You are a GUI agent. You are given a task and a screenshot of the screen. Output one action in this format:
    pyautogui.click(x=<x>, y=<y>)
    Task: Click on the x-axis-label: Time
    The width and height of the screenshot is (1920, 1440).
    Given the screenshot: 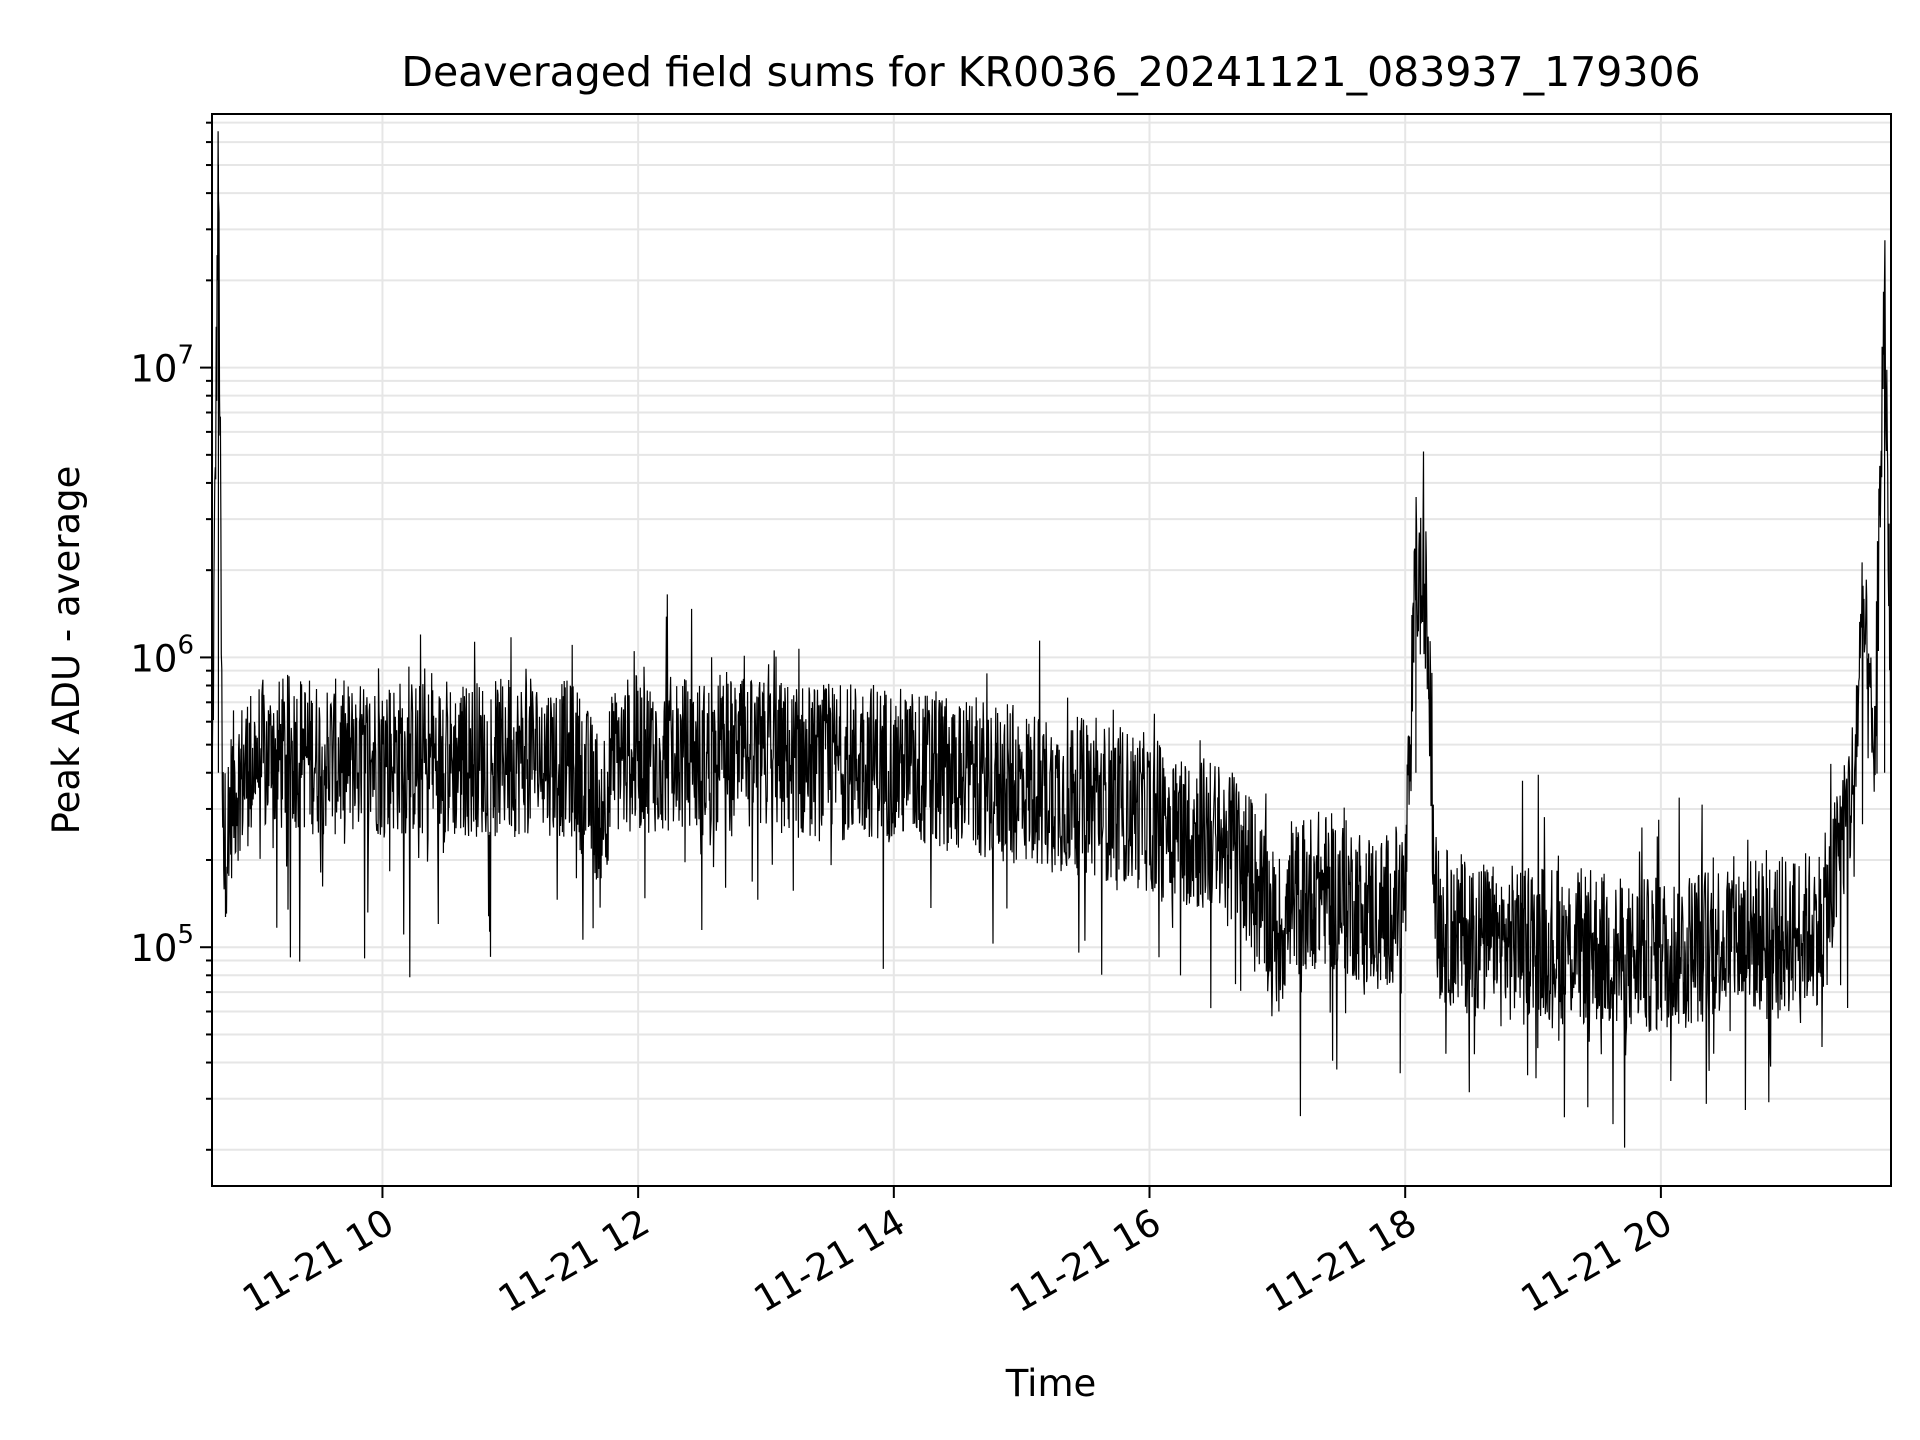 What is the action you would take?
    pyautogui.click(x=1051, y=1383)
    